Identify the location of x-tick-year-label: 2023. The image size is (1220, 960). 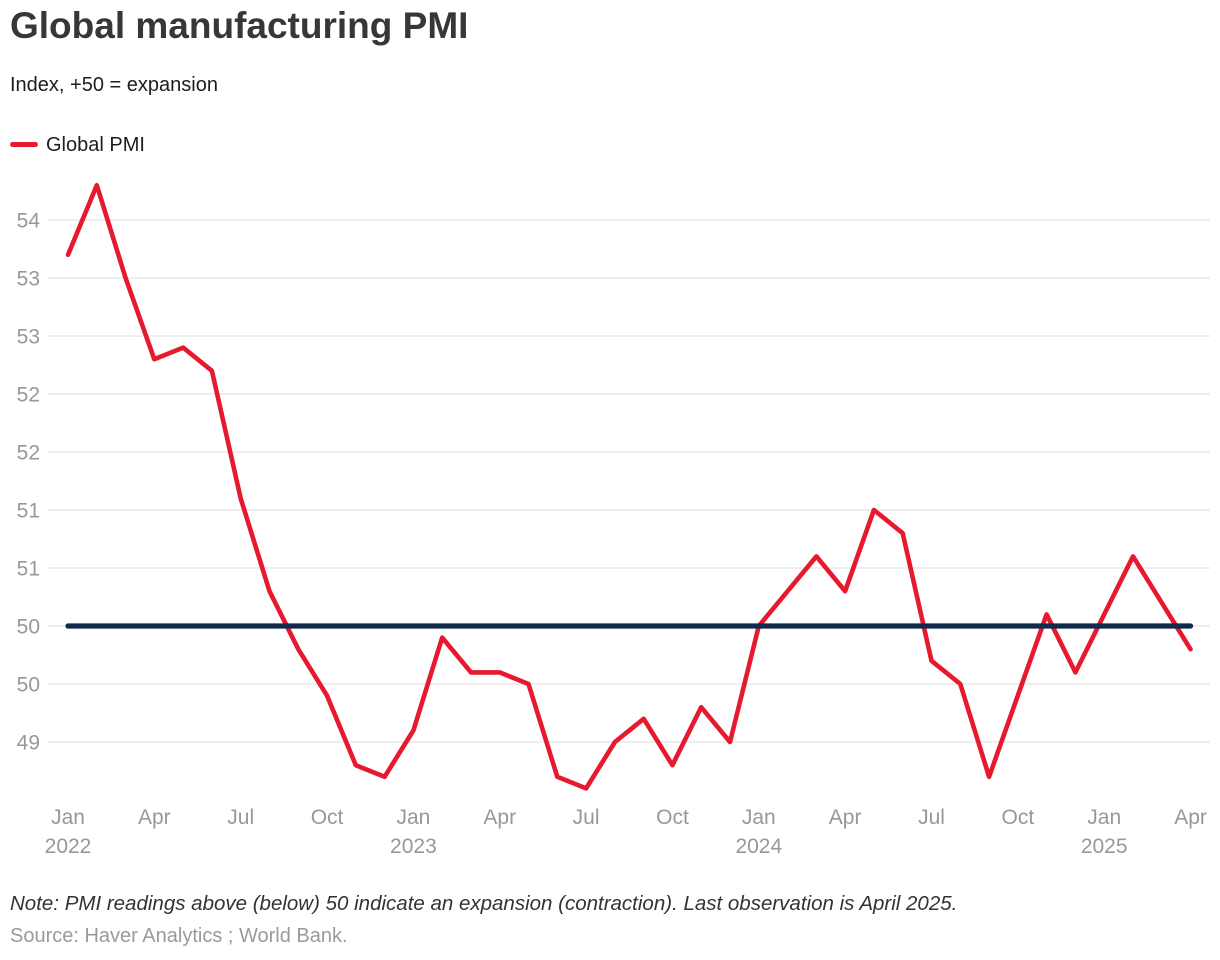
(413, 846).